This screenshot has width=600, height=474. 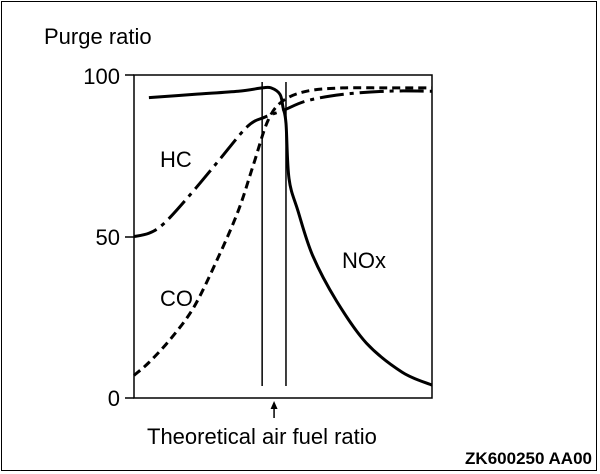 What do you see at coordinates (274, 409) in the screenshot?
I see `up-arrow-icon` at bounding box center [274, 409].